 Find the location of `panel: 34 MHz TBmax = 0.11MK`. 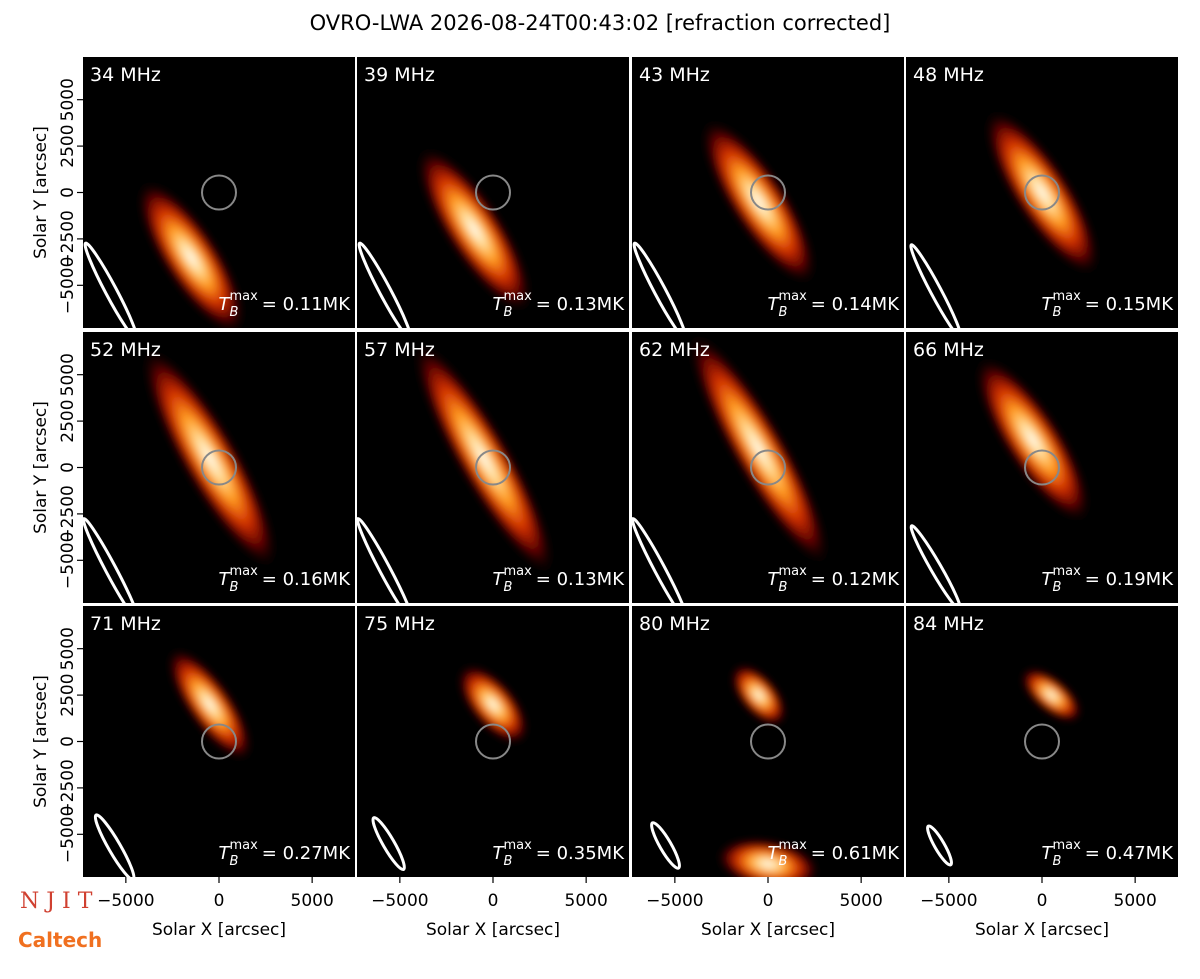

panel: 34 MHz TBmax = 0.11MK is located at coordinates (219, 192).